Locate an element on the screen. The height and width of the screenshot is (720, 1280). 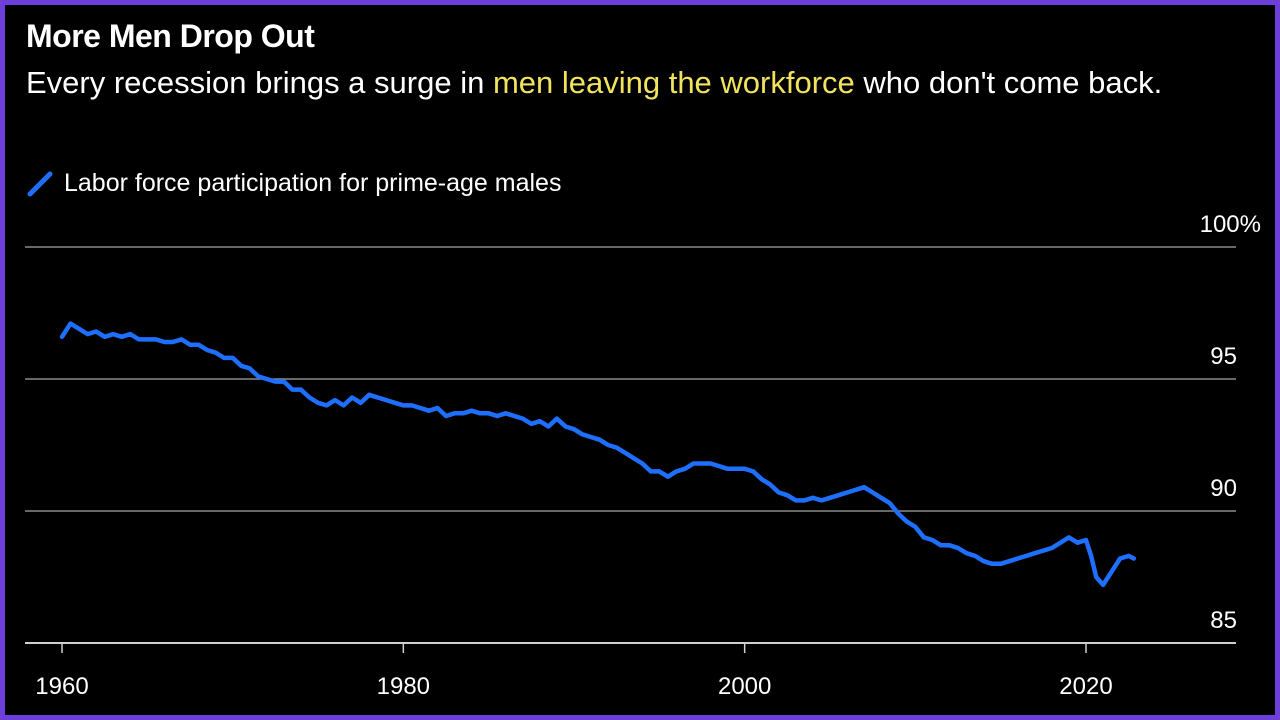
subtitle-text-before: Every recession brings a surge in is located at coordinates (259, 82).